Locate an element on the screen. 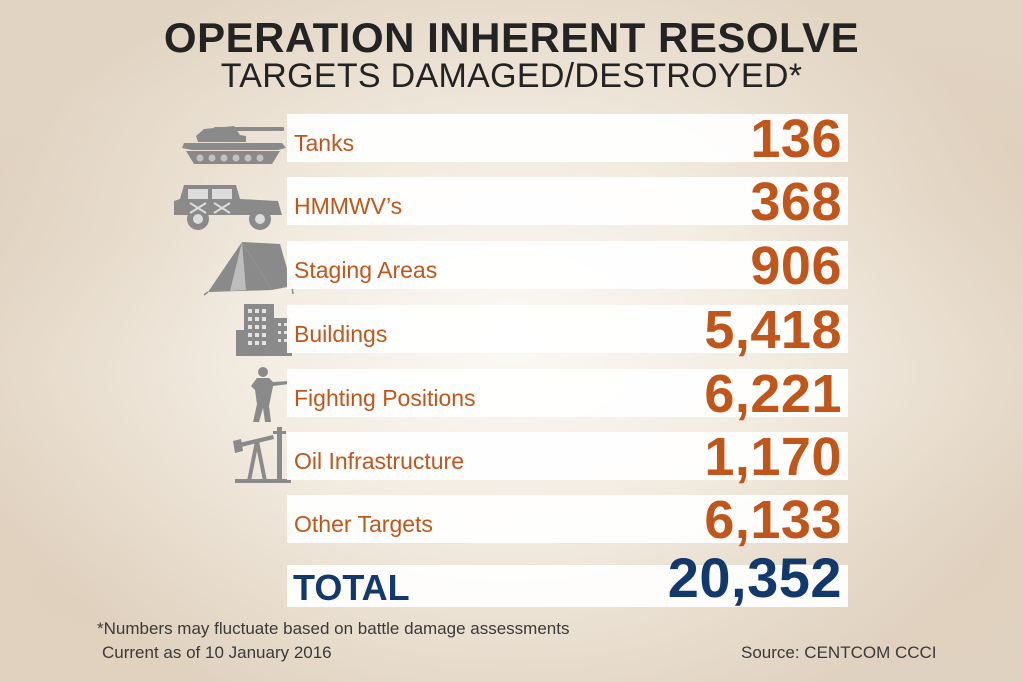 The width and height of the screenshot is (1023, 682). soldier-icon is located at coordinates (268, 395).